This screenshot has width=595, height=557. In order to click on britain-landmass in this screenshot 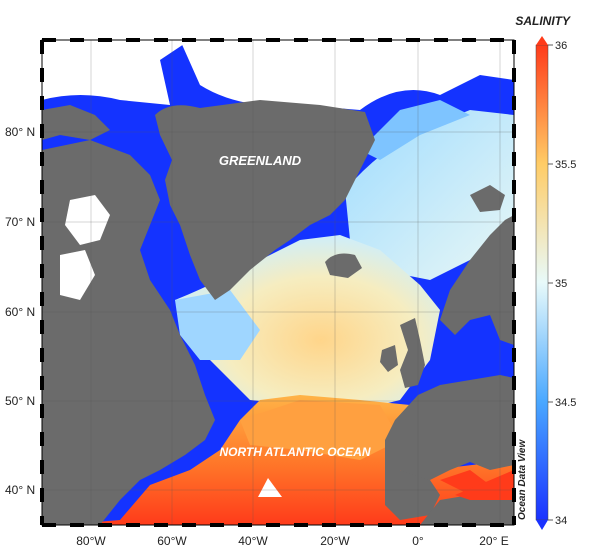, I will do `click(412, 353)`.